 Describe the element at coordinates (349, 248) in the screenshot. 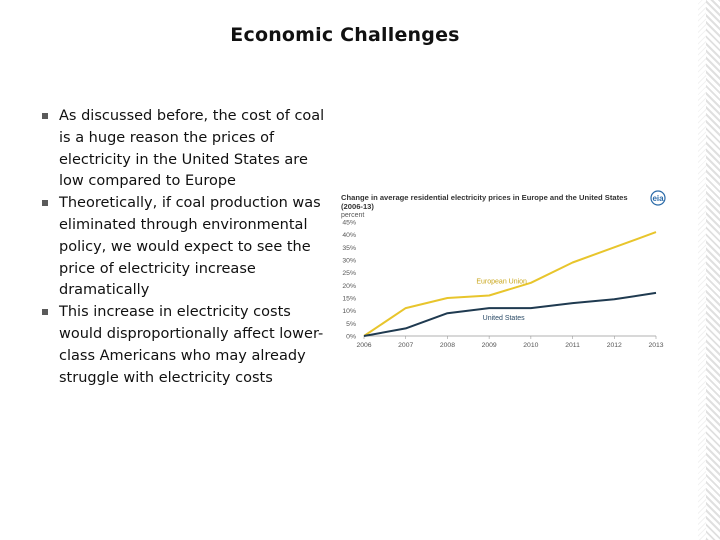

I see `y-tick-label: 35%` at that location.